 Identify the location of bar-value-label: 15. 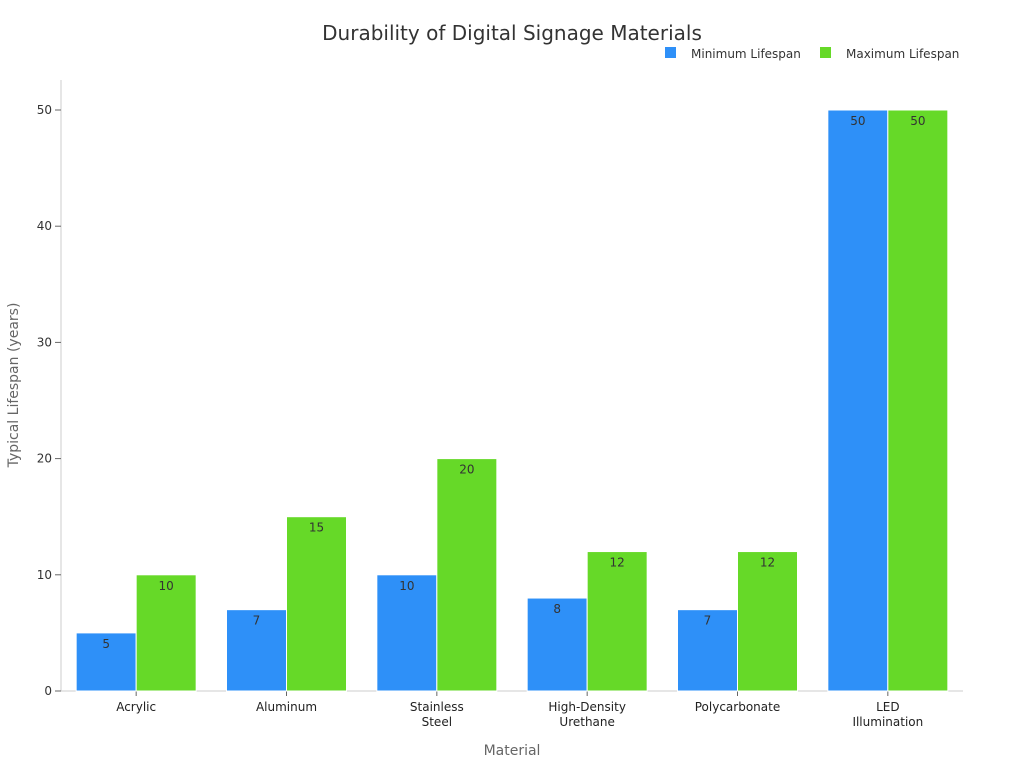
(316, 528).